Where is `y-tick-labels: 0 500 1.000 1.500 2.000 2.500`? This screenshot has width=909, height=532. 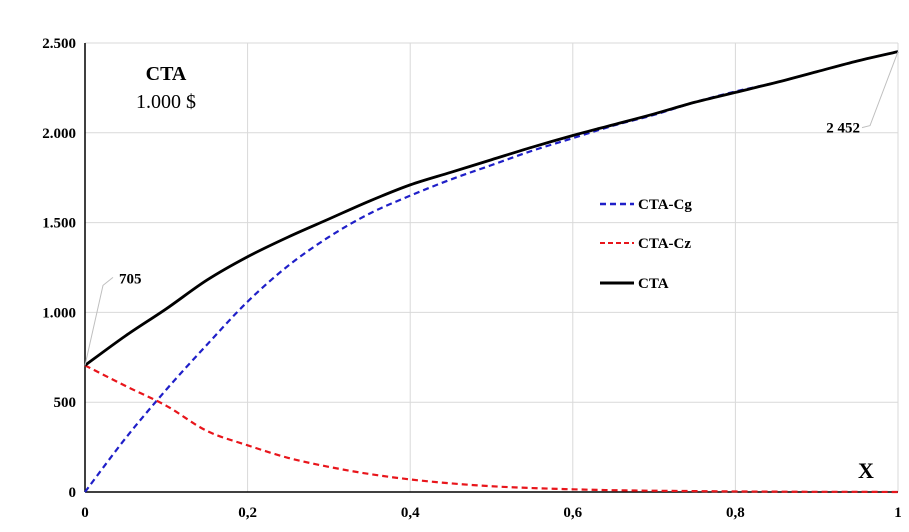
y-tick-labels: 0 500 1.000 1.500 2.000 2.500 is located at coordinates (59, 268).